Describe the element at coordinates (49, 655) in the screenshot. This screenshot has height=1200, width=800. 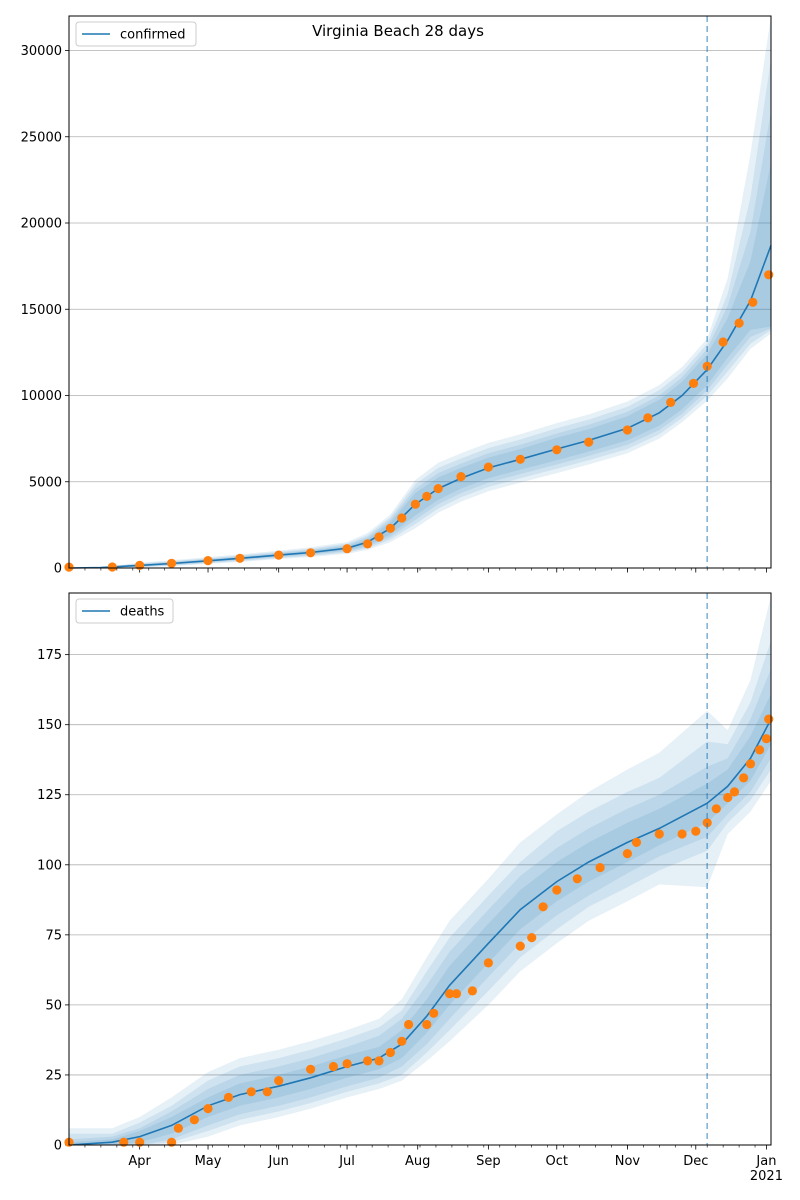
I see `y-tick-label: 175` at that location.